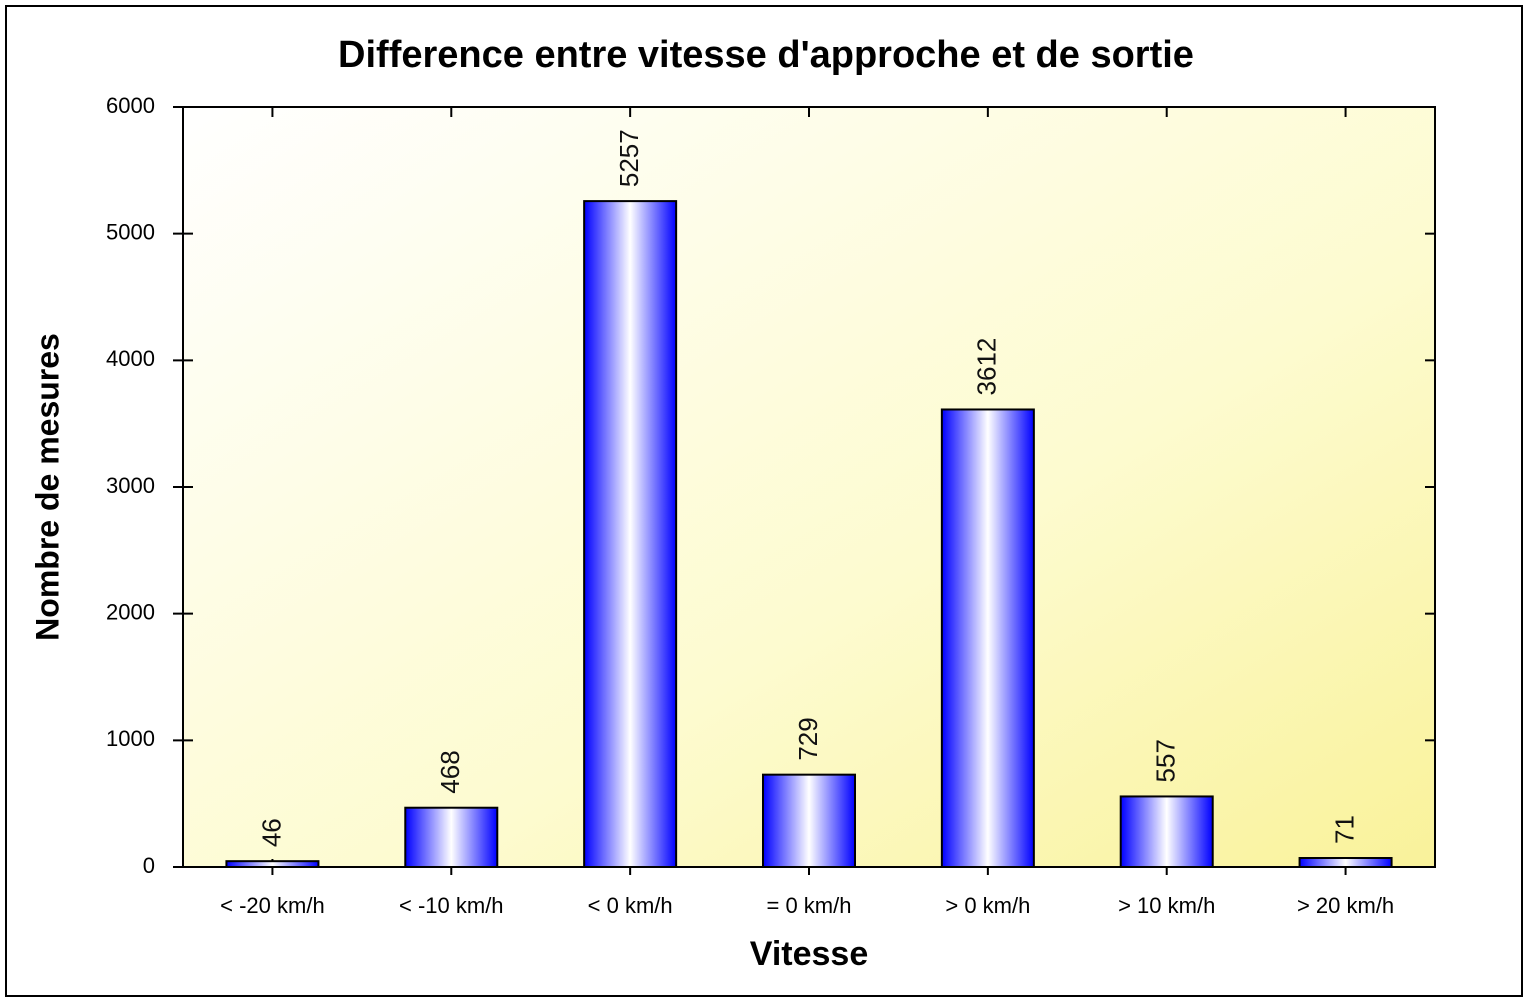 This screenshot has width=1528, height=1001. What do you see at coordinates (809, 905) in the screenshot?
I see `x-tick-label: = 0 km/h` at bounding box center [809, 905].